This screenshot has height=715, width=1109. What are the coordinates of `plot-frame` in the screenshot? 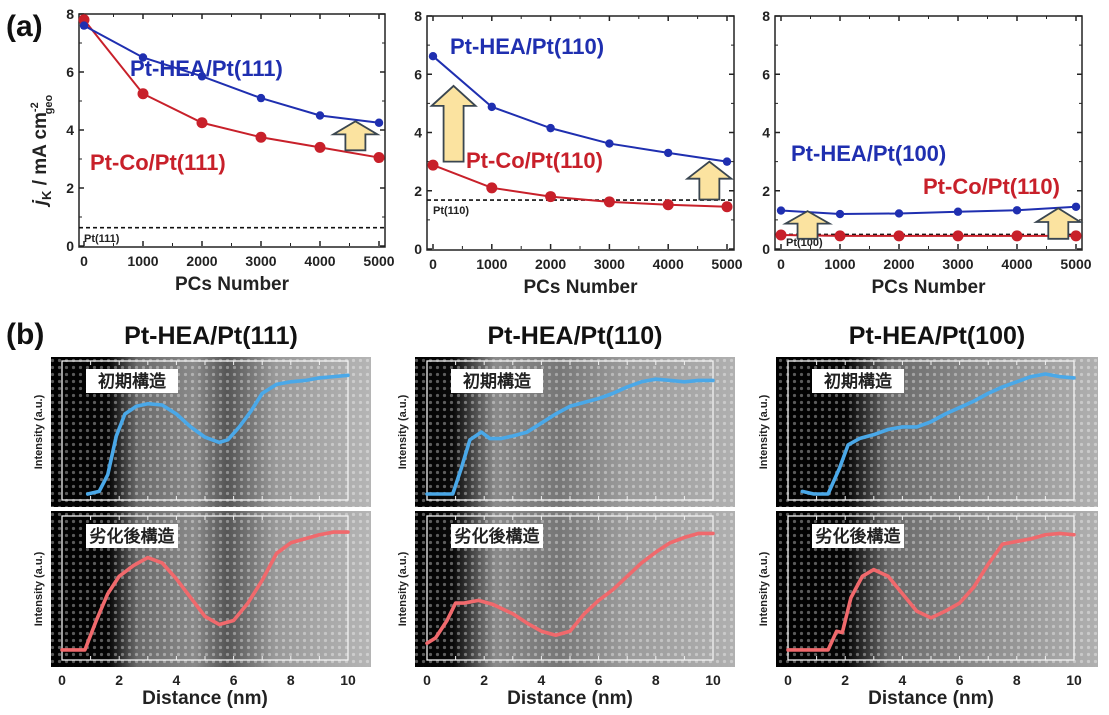 It's located at (928, 133).